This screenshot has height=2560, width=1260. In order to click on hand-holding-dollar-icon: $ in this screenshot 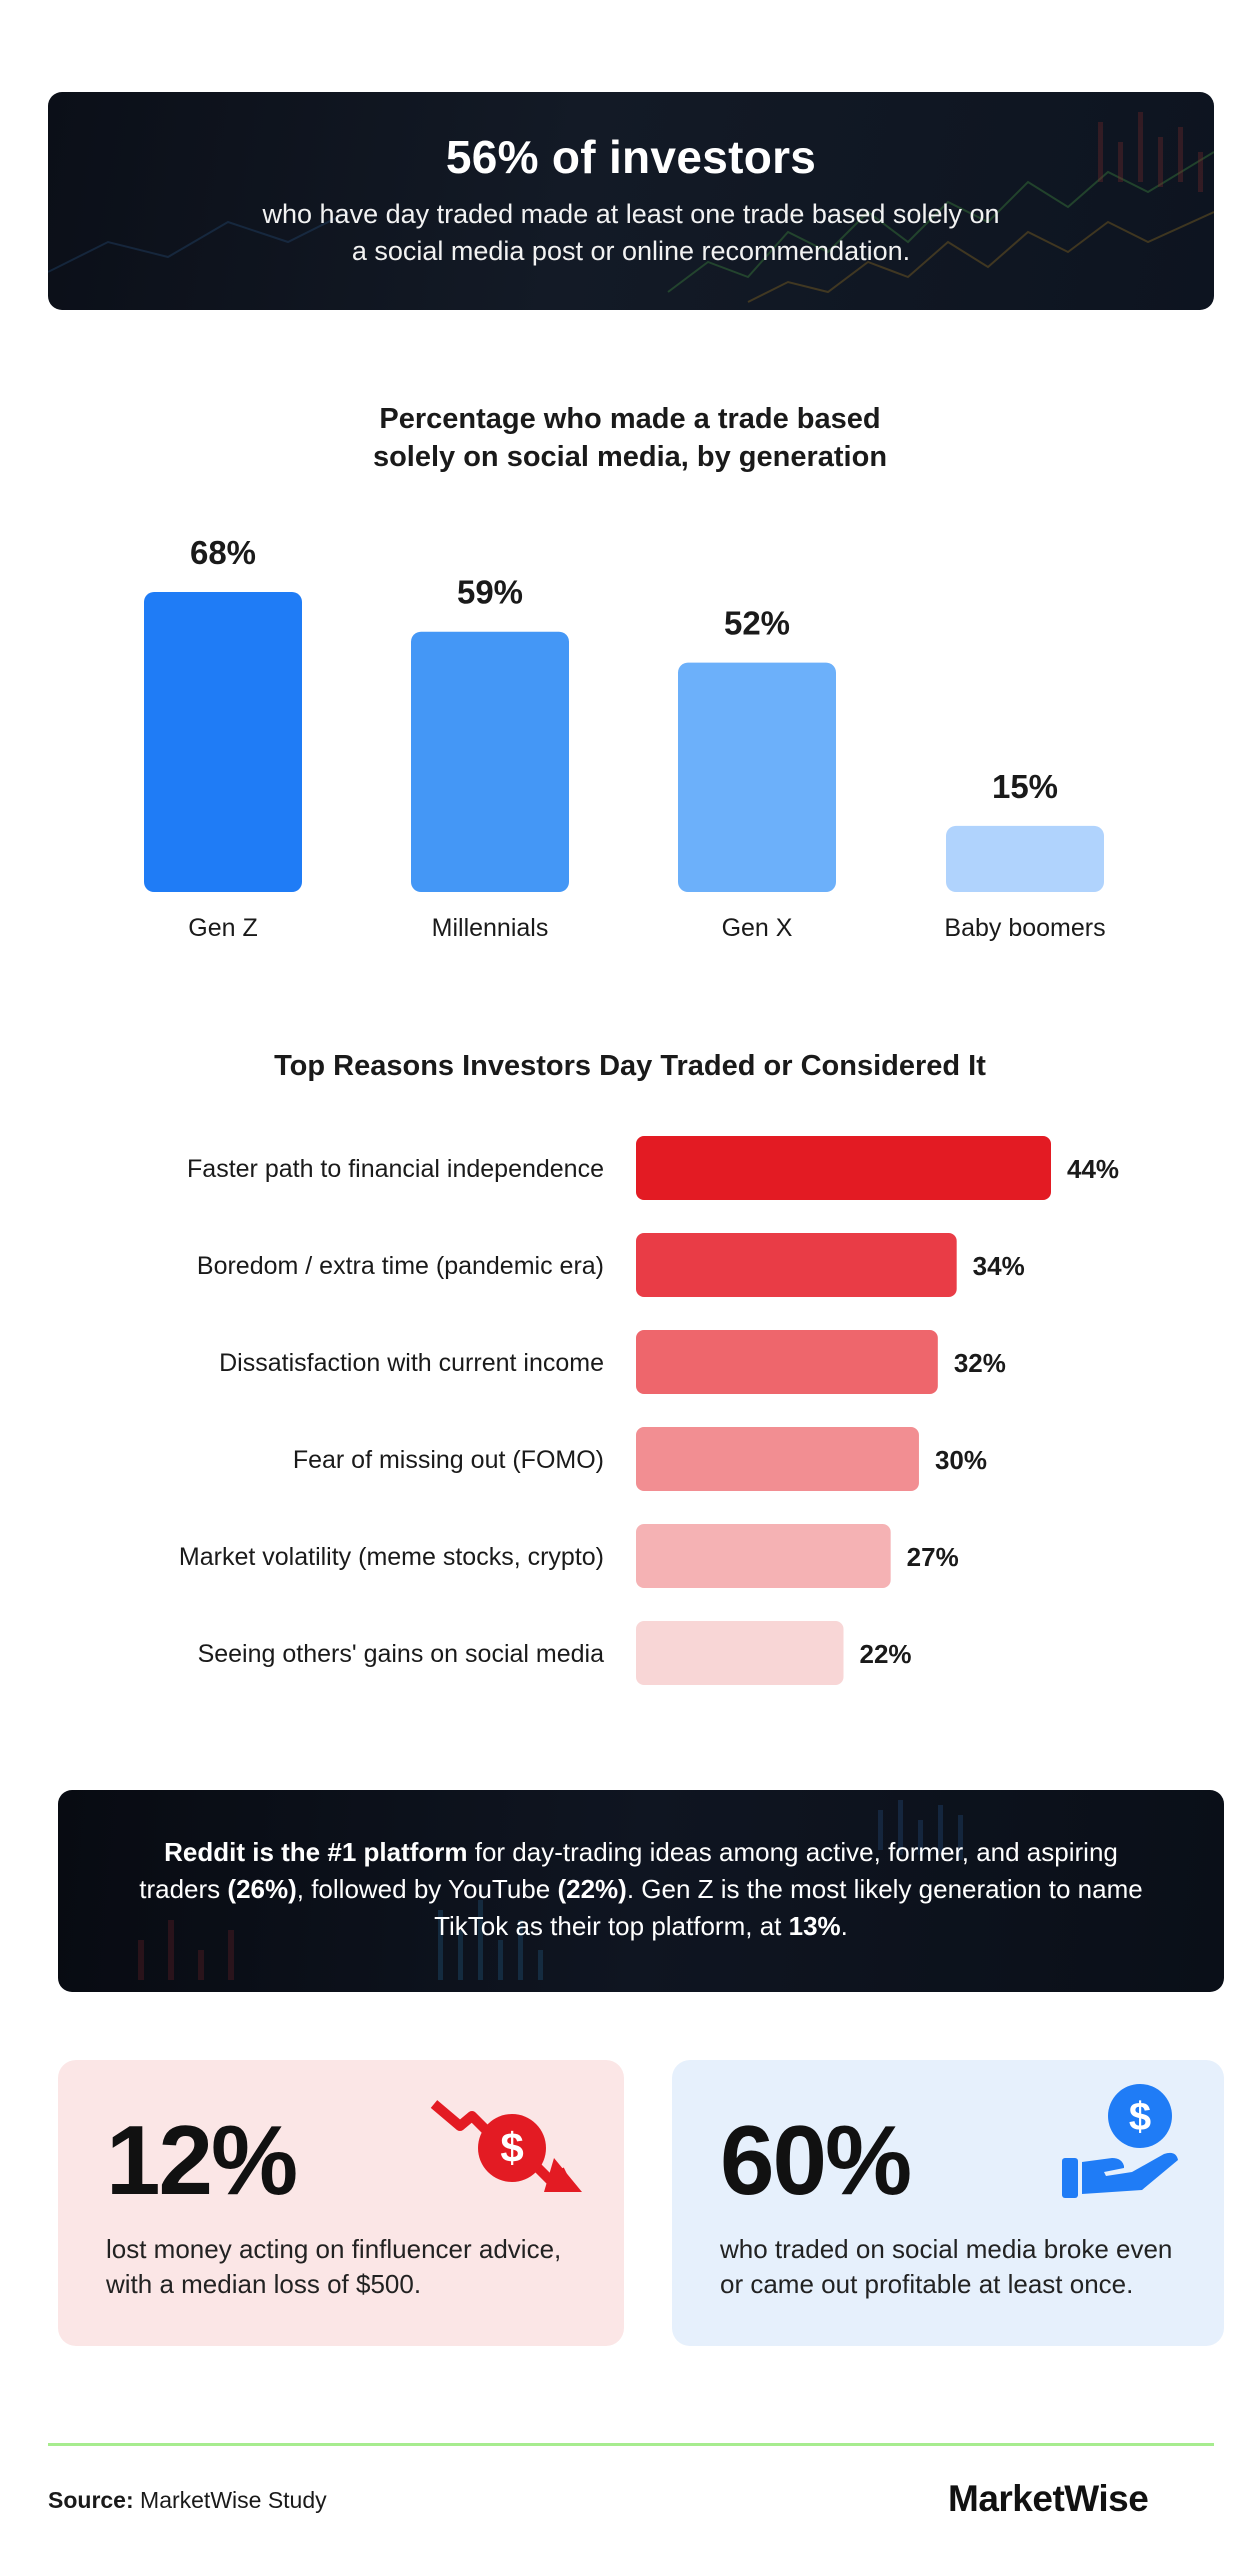, I will do `click(1120, 2141)`.